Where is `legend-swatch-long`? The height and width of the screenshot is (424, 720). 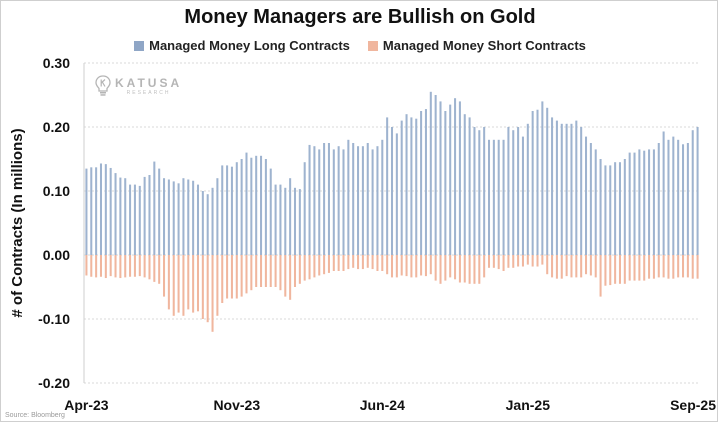
legend-swatch-long is located at coordinates (139, 45).